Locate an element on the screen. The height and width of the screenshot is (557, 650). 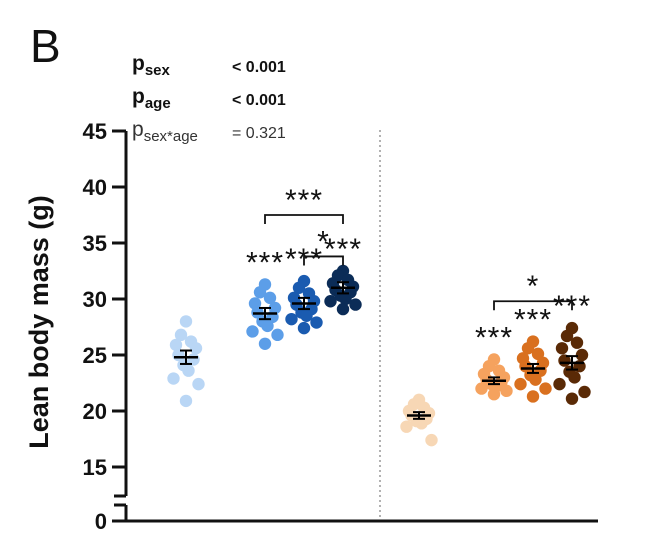
stat-value-sex: < 0.001 is located at coordinates (259, 67).